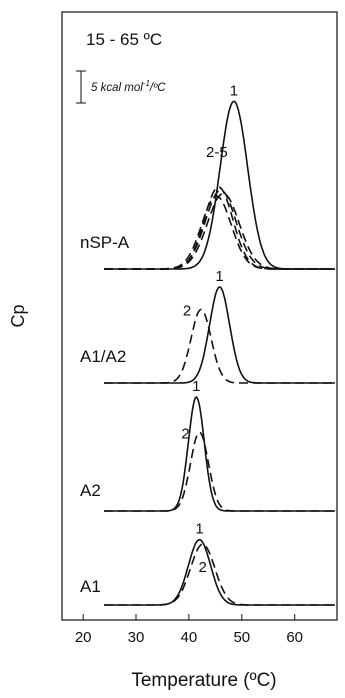  I want to click on panel-a1: A1 1 2, so click(207, 563).